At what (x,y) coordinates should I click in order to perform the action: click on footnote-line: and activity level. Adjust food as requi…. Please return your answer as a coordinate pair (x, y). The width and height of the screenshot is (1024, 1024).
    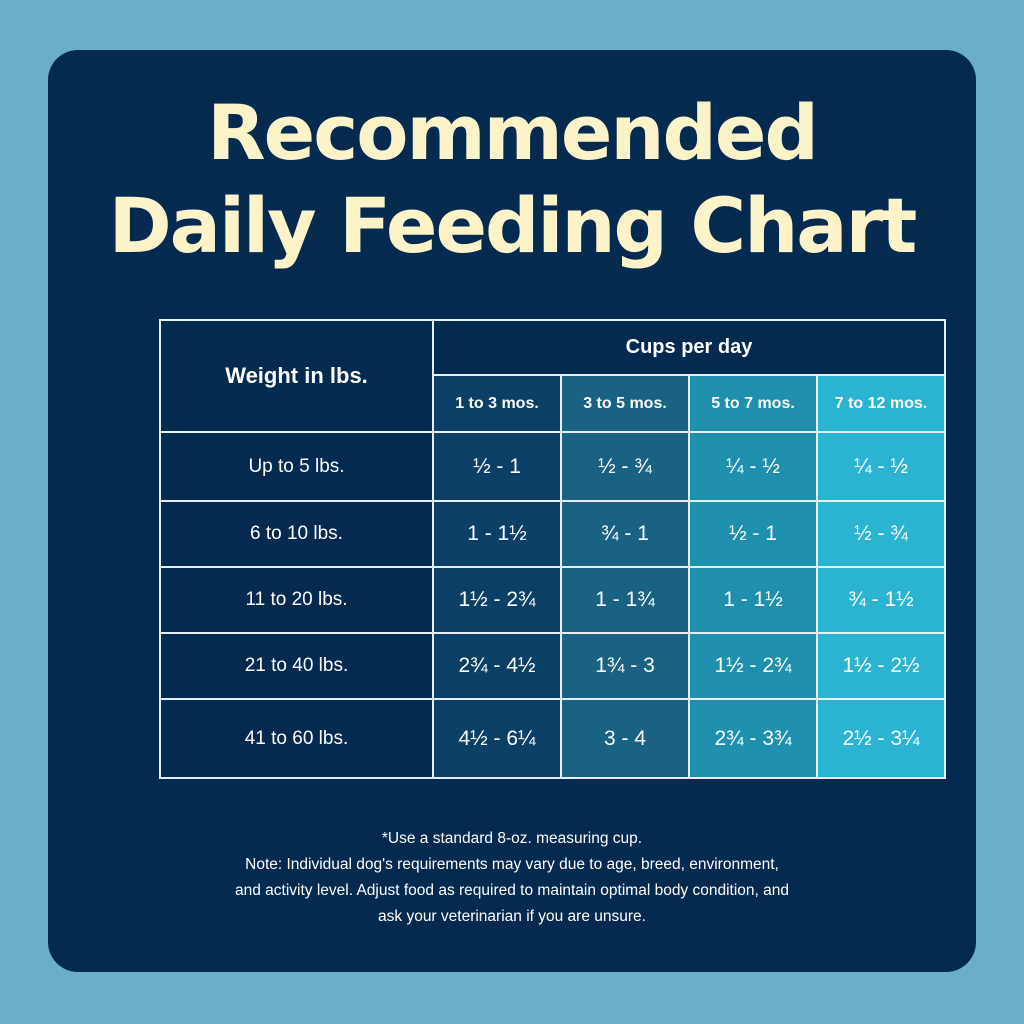
    Looking at the image, I should click on (512, 890).